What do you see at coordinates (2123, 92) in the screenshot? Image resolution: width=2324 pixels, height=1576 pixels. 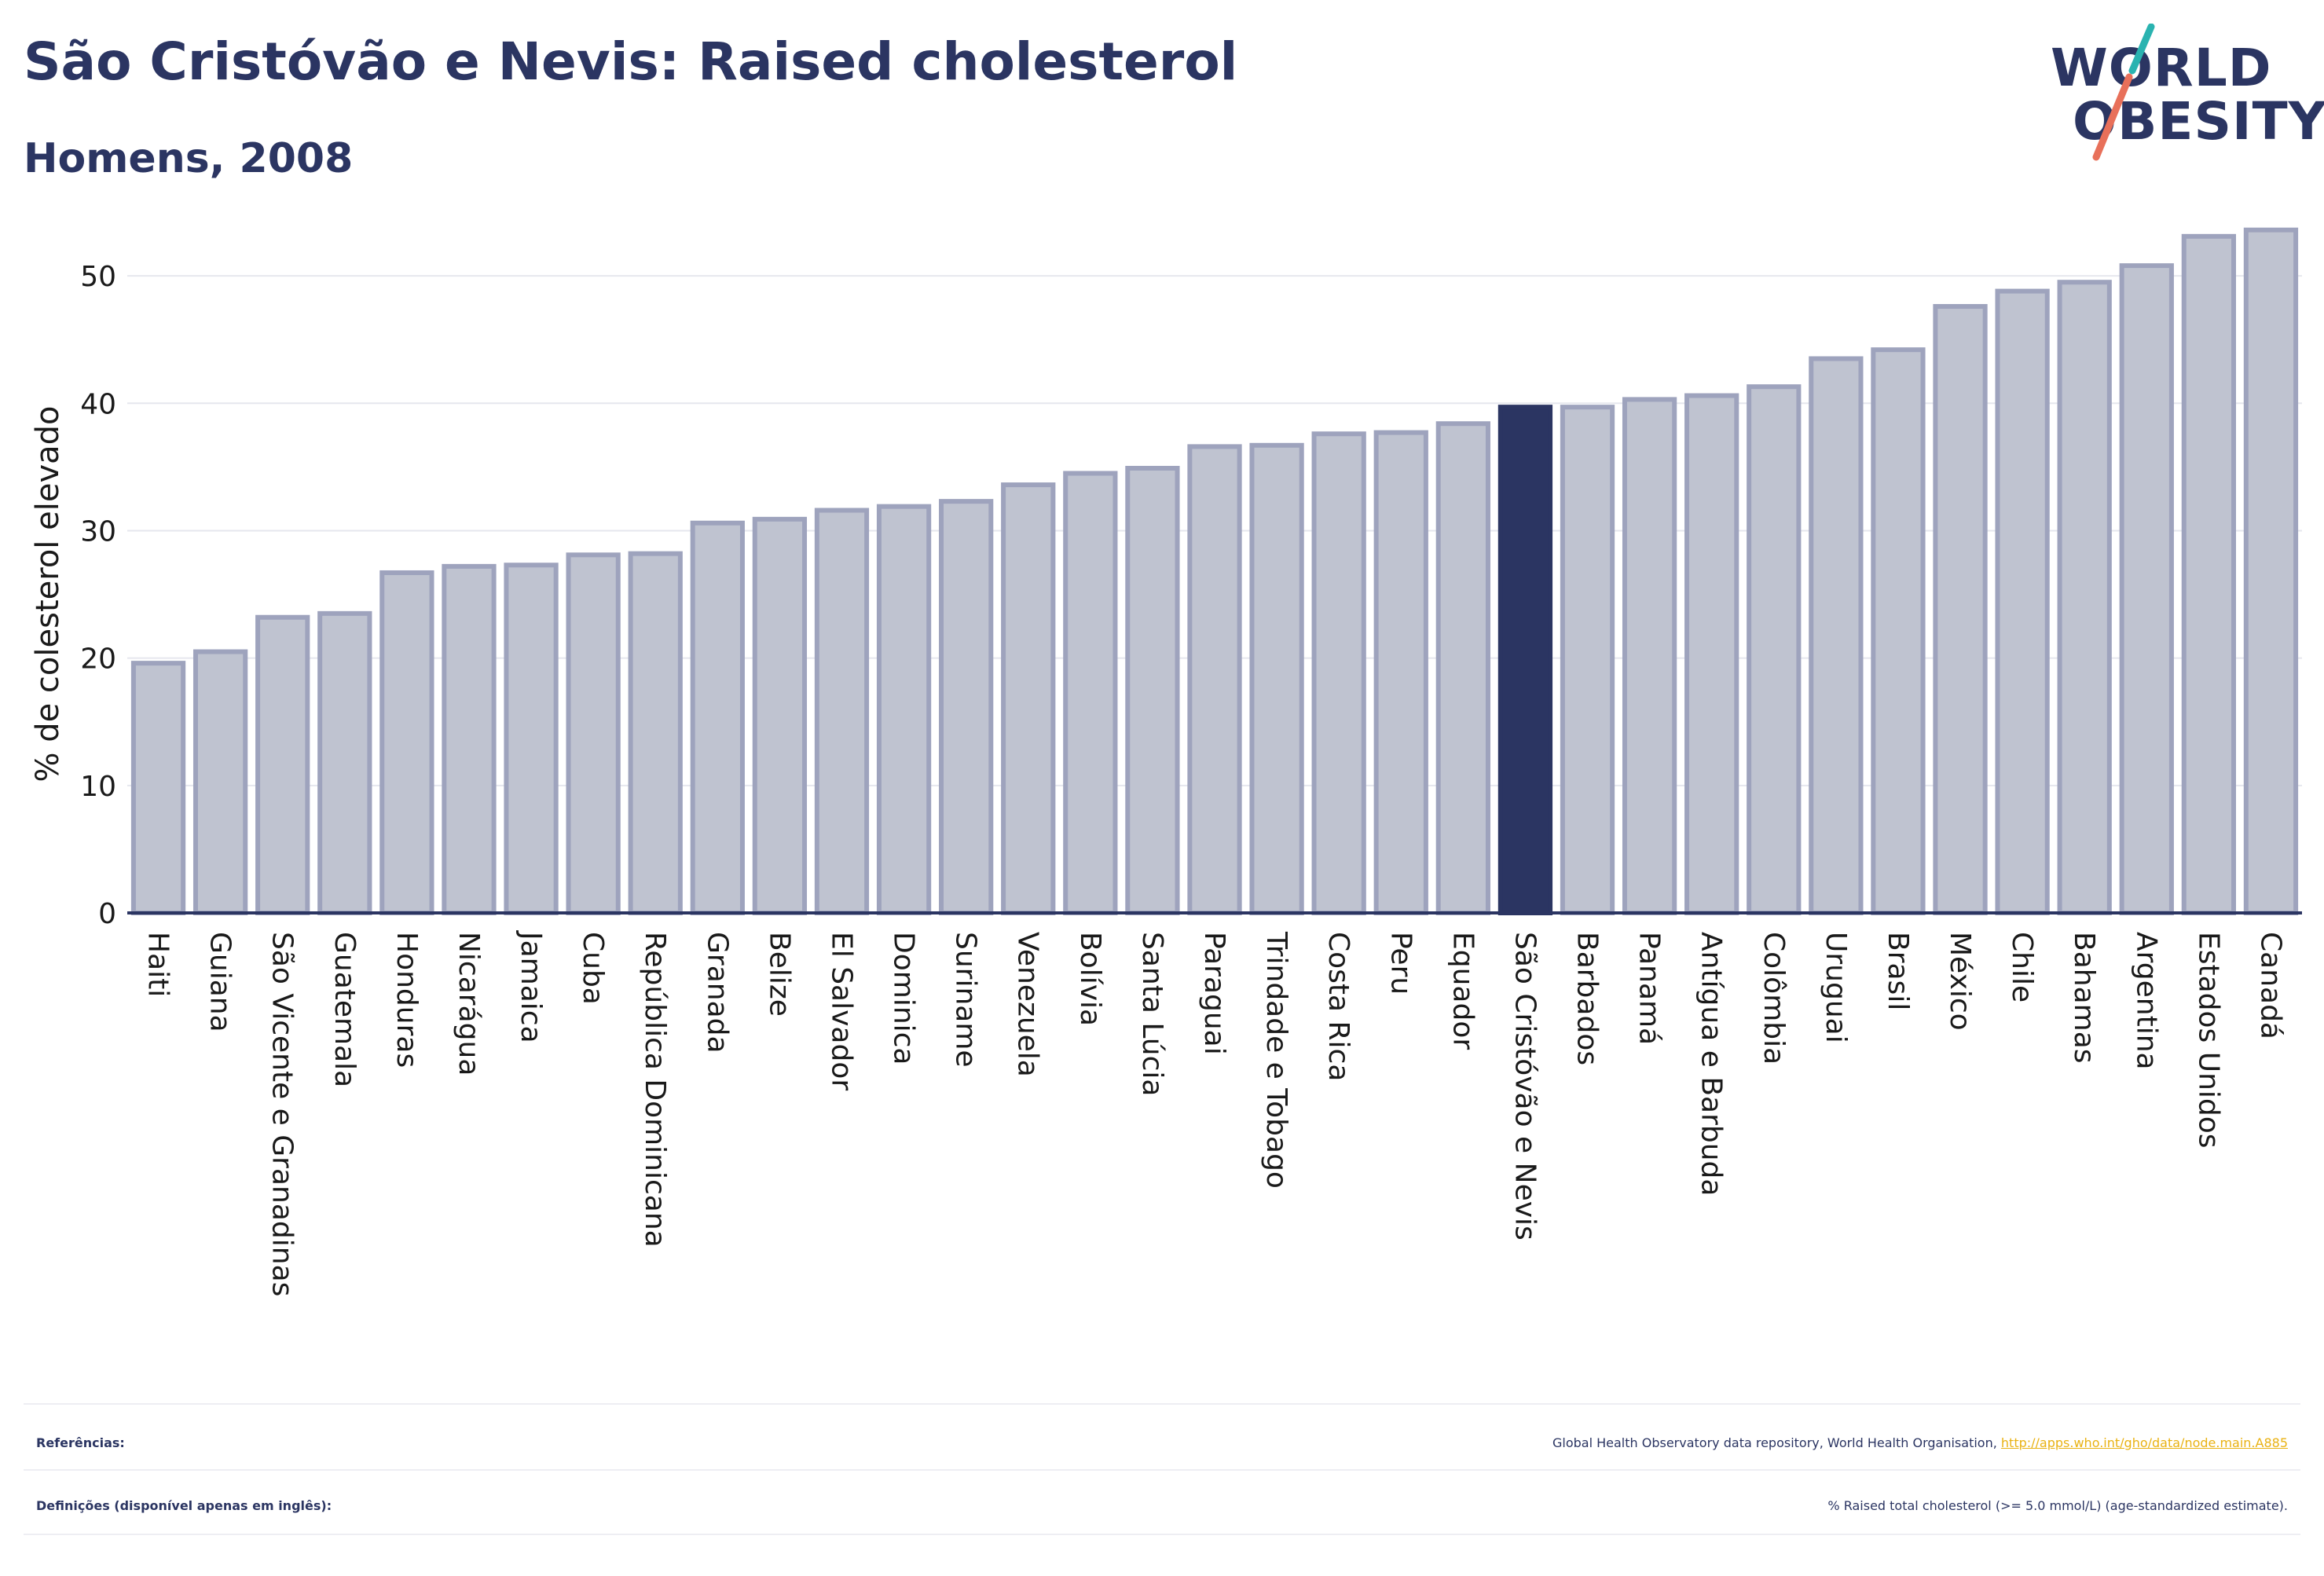 I see `logo-slash-icon` at bounding box center [2123, 92].